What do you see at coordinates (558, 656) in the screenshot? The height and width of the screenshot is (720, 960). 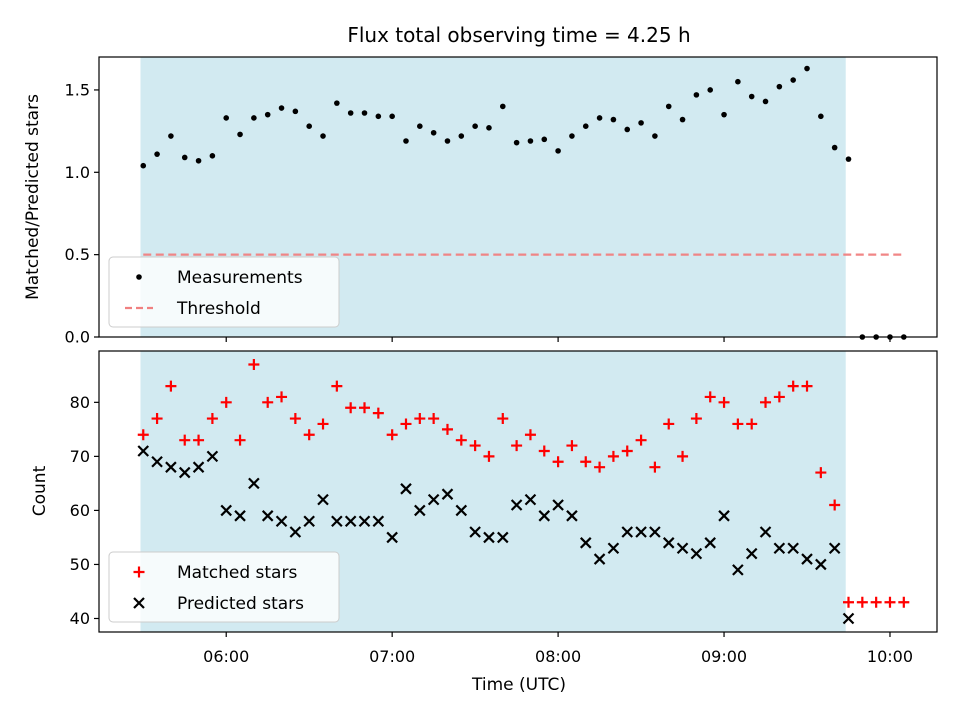 I see `x-tick-label: 08:00` at bounding box center [558, 656].